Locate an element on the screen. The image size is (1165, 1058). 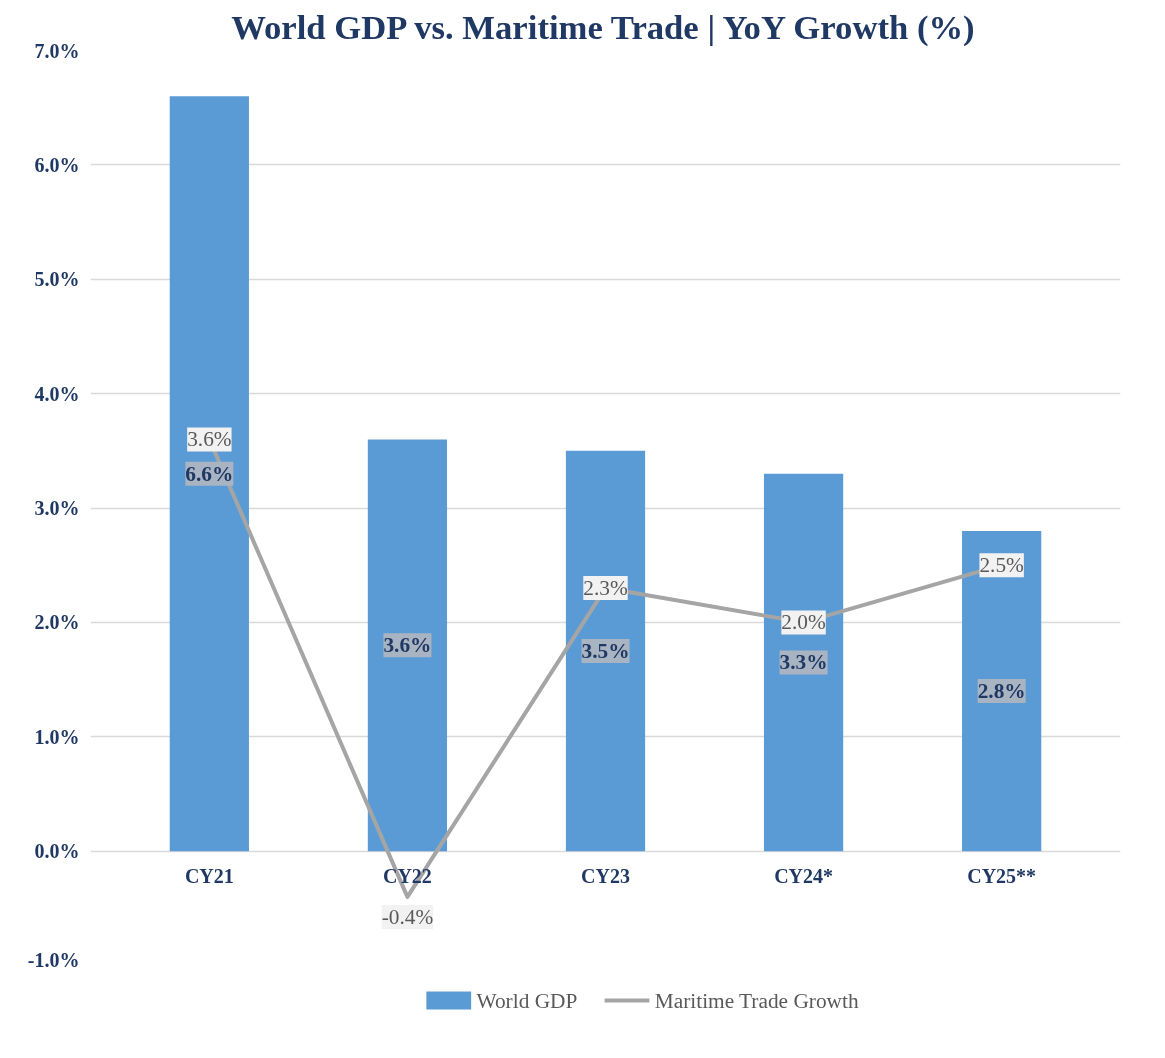
data-label: 6.6% is located at coordinates (209, 473).